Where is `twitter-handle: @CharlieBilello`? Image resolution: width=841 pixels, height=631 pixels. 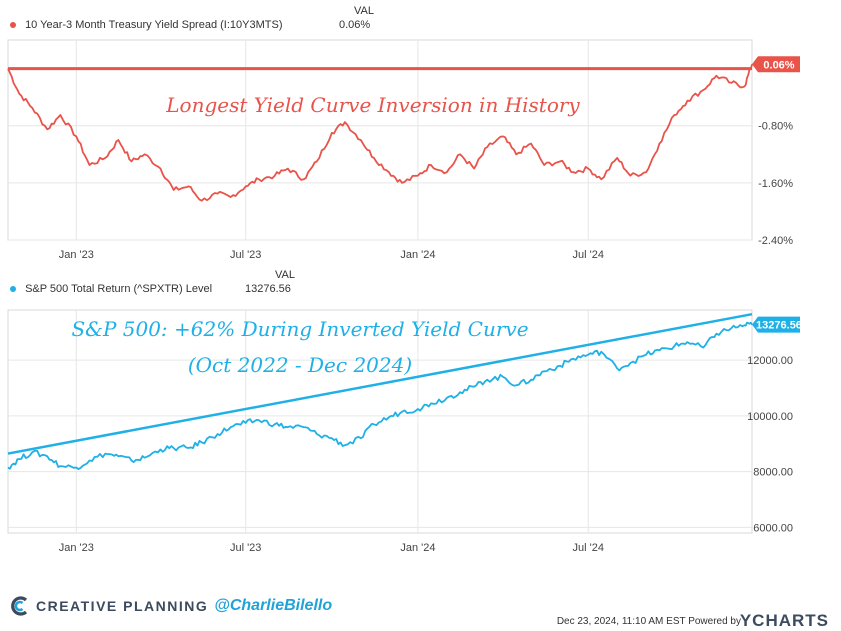 twitter-handle: @CharlieBilello is located at coordinates (273, 605).